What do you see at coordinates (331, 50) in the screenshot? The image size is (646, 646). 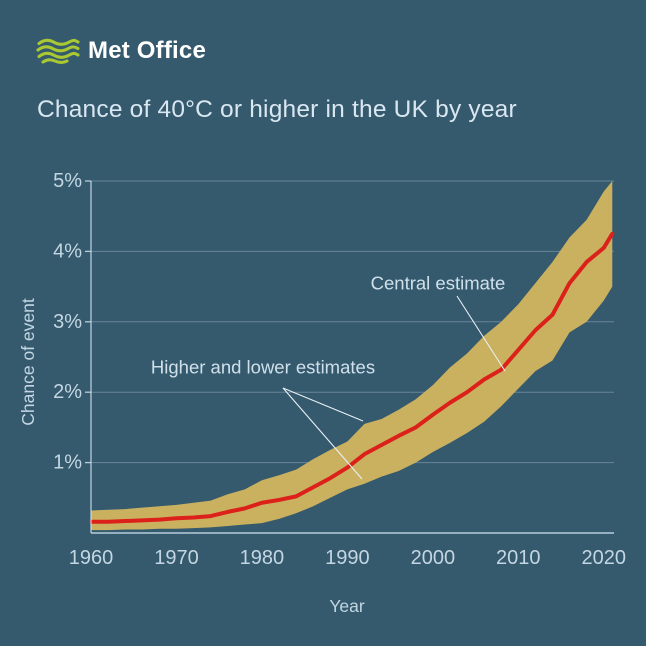 I see `met-office-logo: Met Office` at bounding box center [331, 50].